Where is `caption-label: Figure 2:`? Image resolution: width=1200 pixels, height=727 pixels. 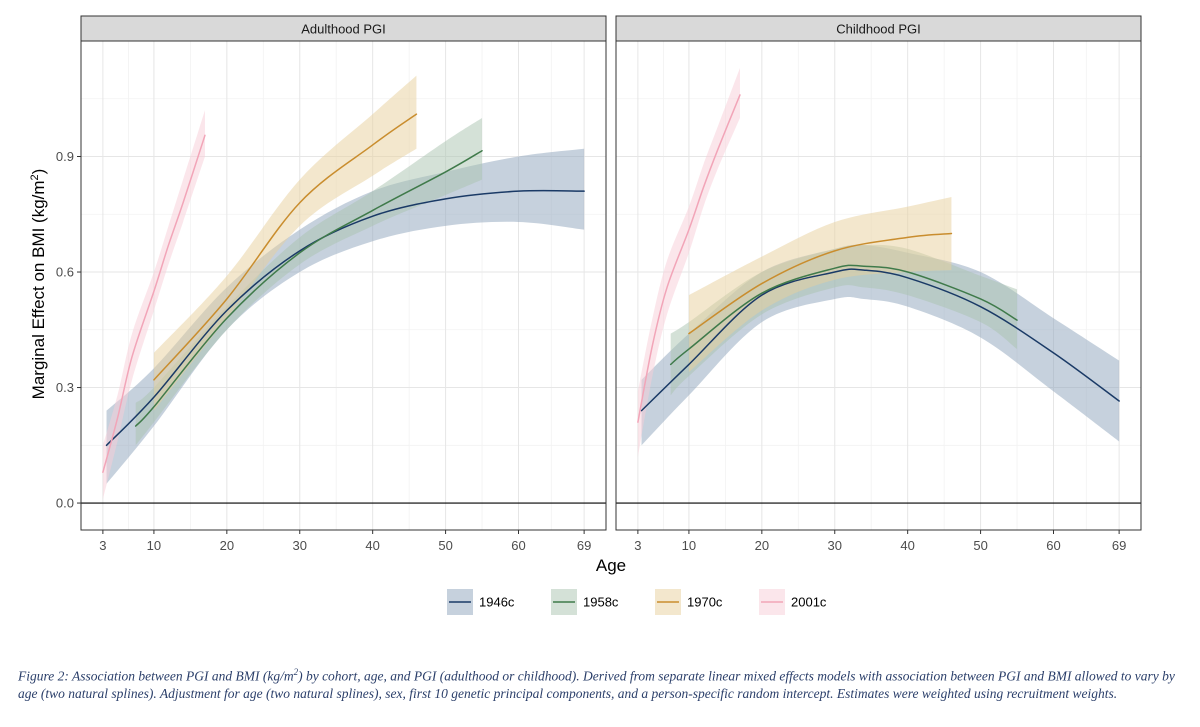
caption-label: Figure 2: is located at coordinates (43, 676).